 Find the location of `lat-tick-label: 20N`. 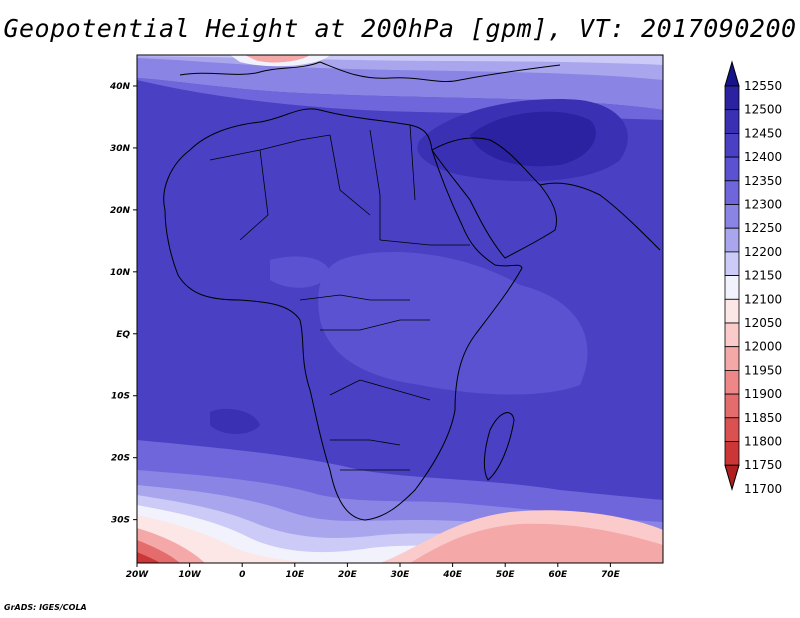

lat-tick-label: 20N is located at coordinates (120, 211).